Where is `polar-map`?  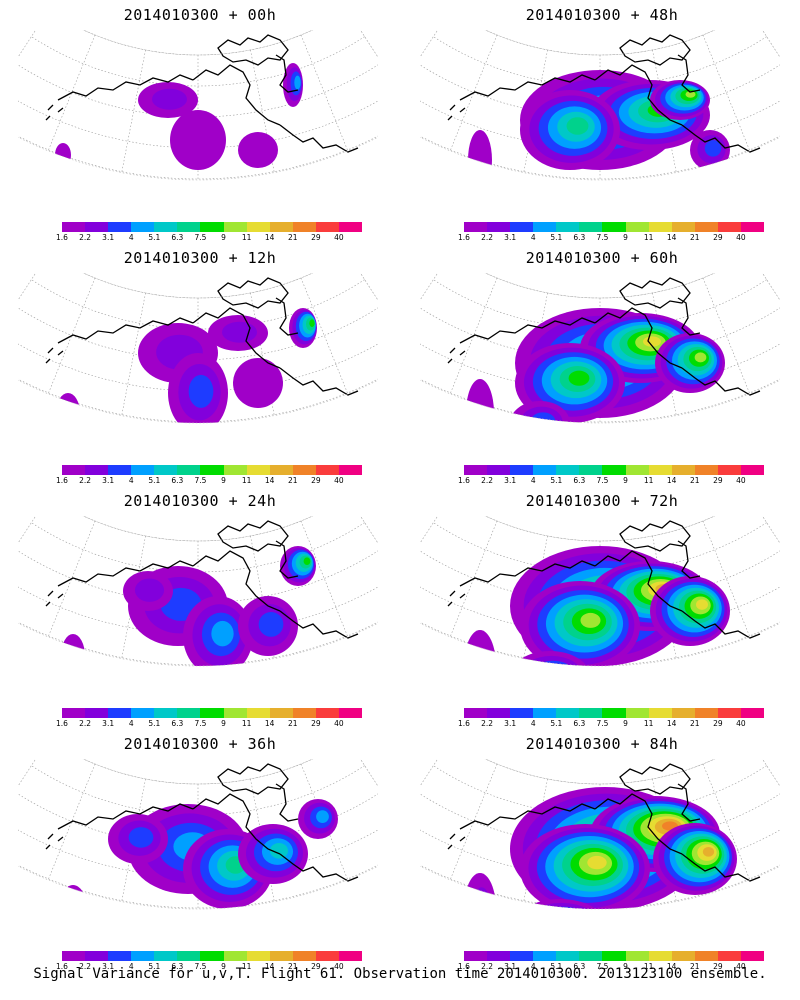
polar-map is located at coordinates (600, 105).